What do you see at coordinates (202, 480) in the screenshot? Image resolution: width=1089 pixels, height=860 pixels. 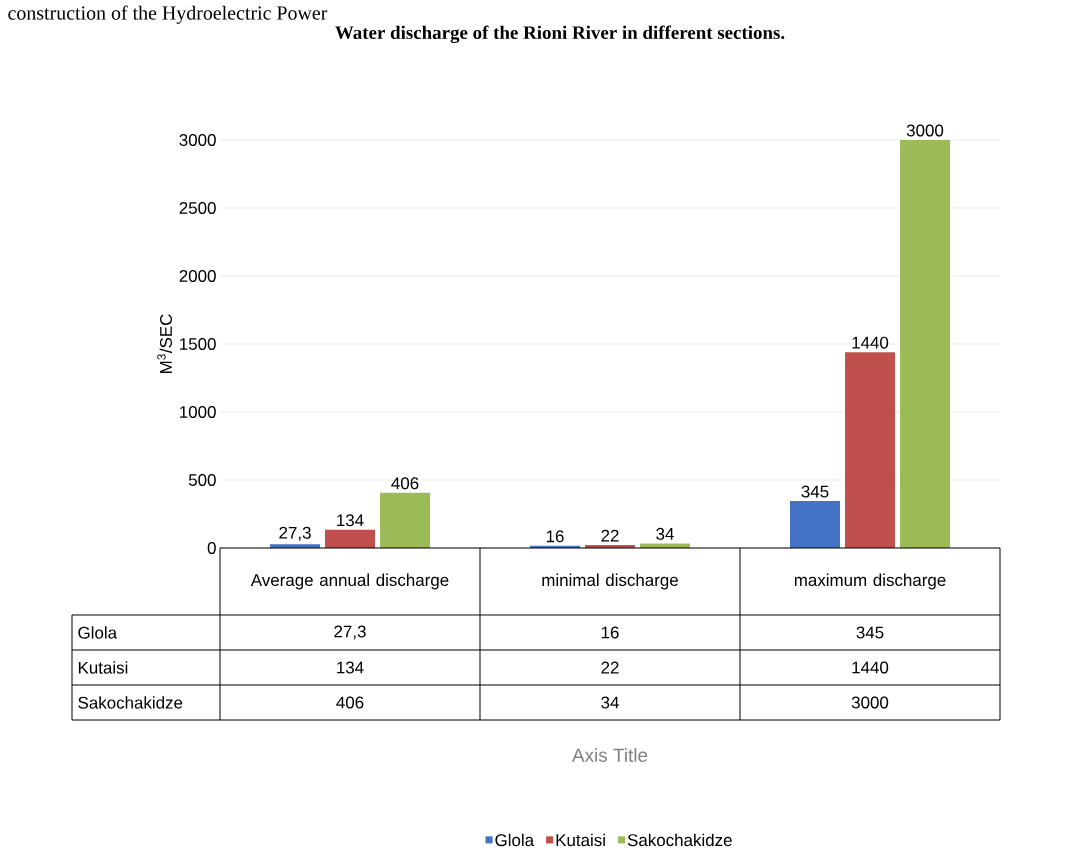 I see `y-tick-label: 500` at bounding box center [202, 480].